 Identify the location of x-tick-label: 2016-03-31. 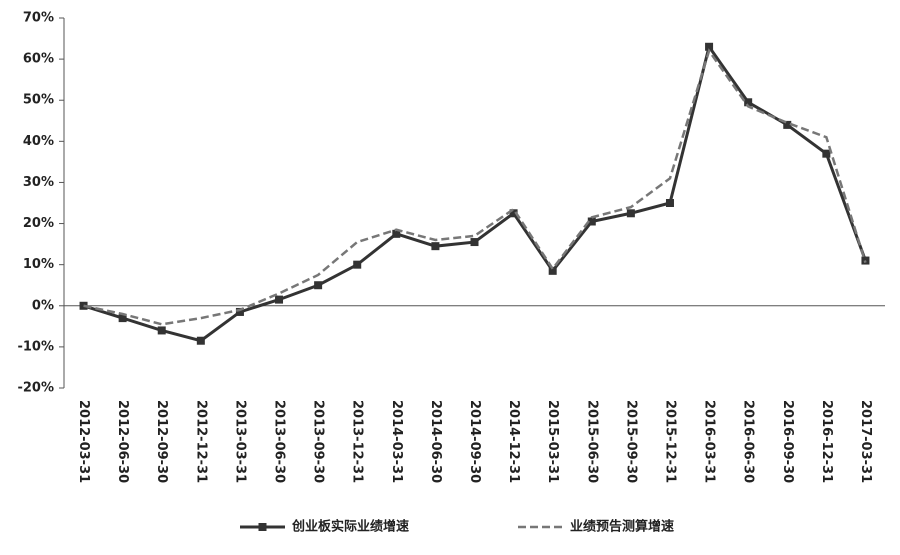
(709, 441).